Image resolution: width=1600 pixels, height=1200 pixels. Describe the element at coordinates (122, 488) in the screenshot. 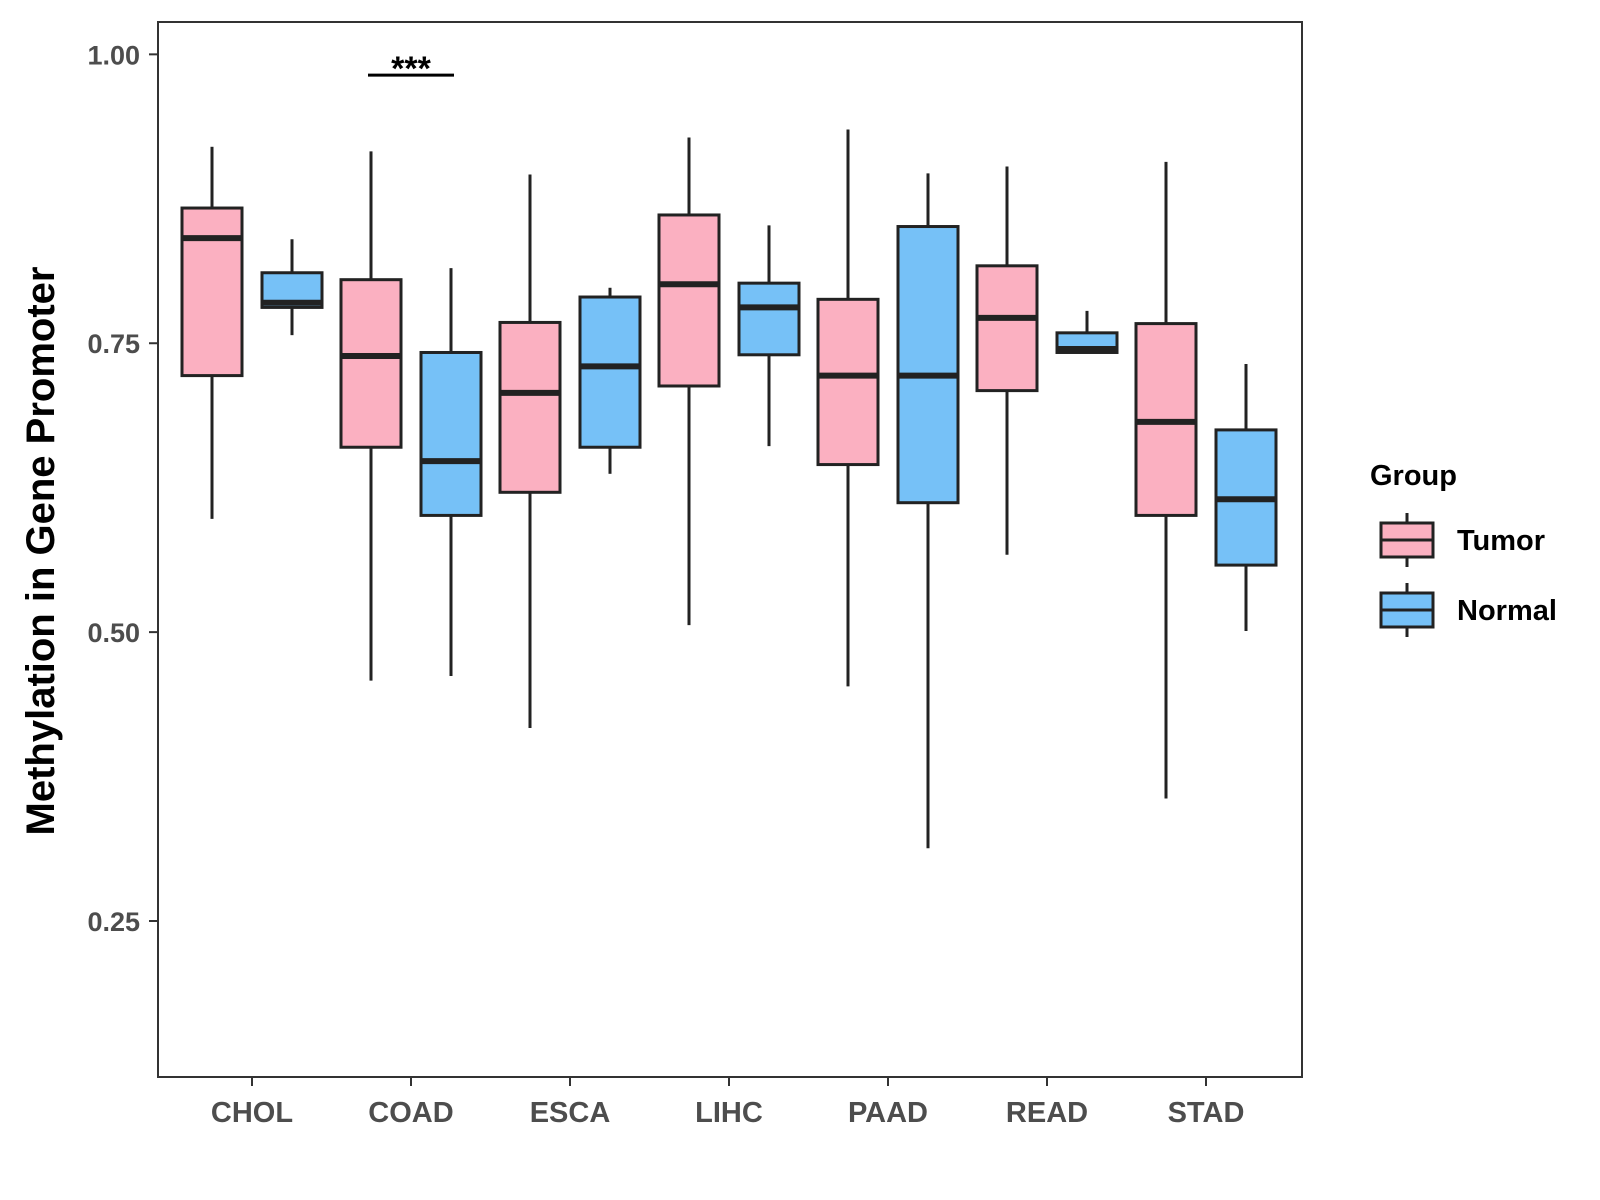

I see `y-axis: 0.25 0.50 0.75 1.00` at that location.